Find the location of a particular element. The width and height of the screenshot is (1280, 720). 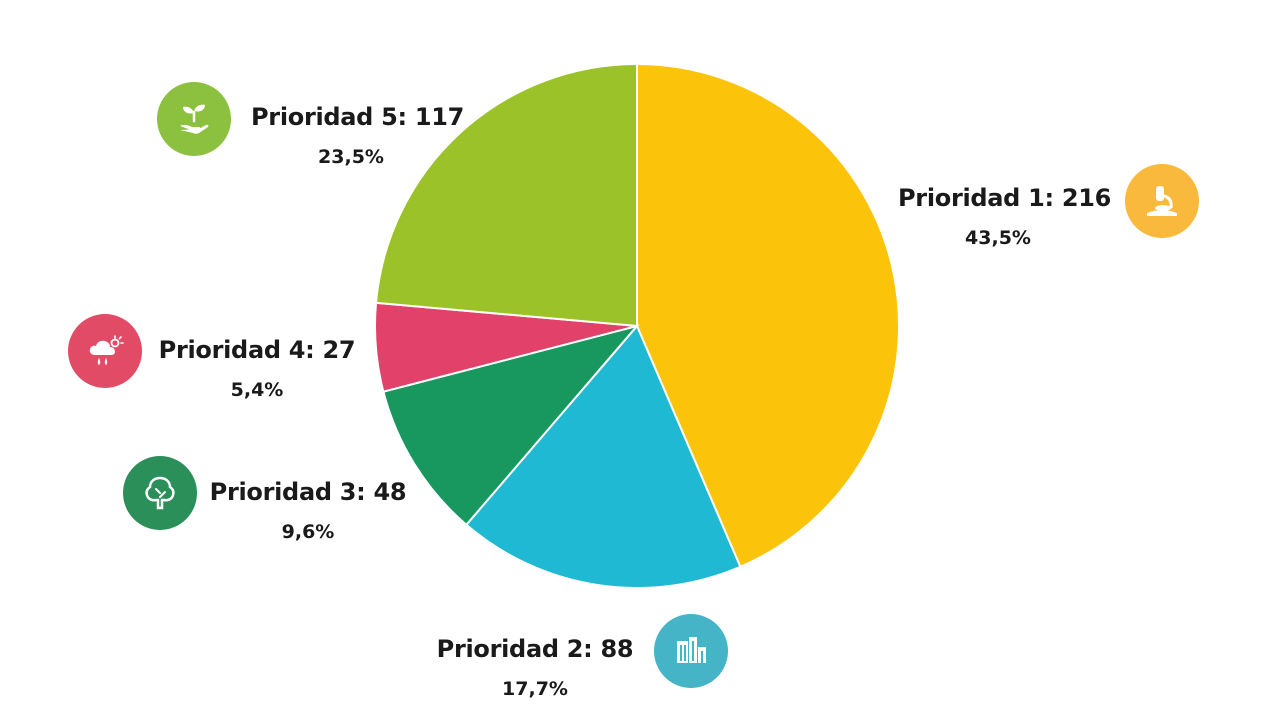

pie-slice-p2 is located at coordinates (603, 456).